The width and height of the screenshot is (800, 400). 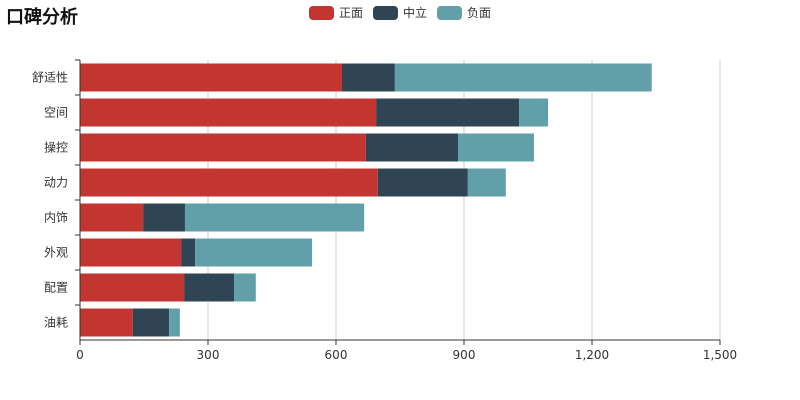 What do you see at coordinates (592, 355) in the screenshot?
I see `x-tick-label: 1,200` at bounding box center [592, 355].